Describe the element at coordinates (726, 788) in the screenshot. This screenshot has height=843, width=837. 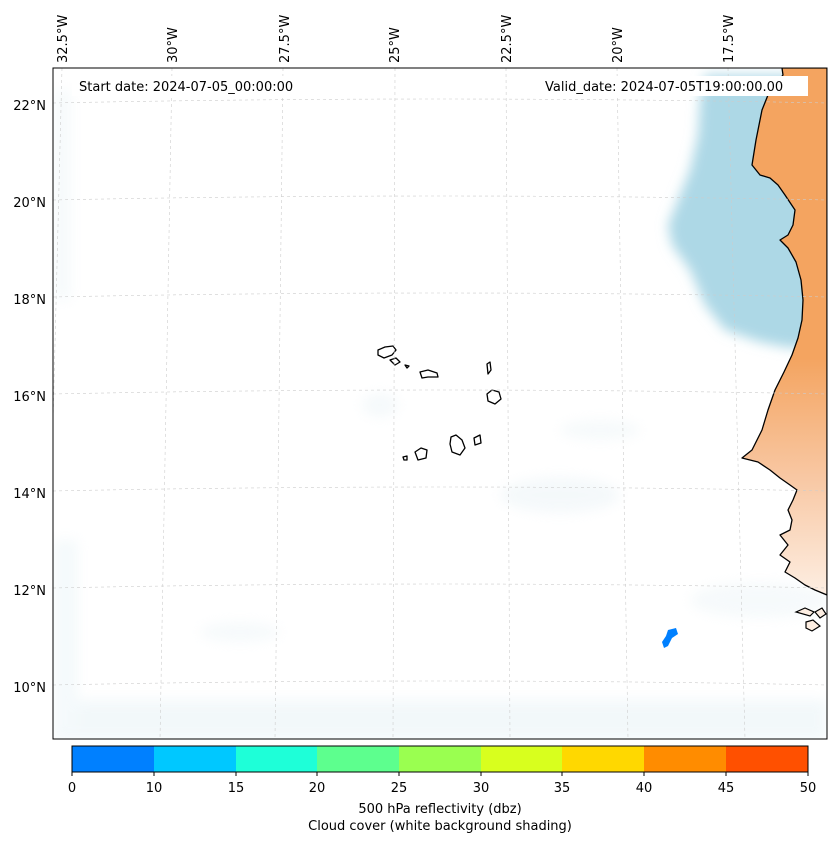
I see `colorbar-tick-label: 45` at that location.